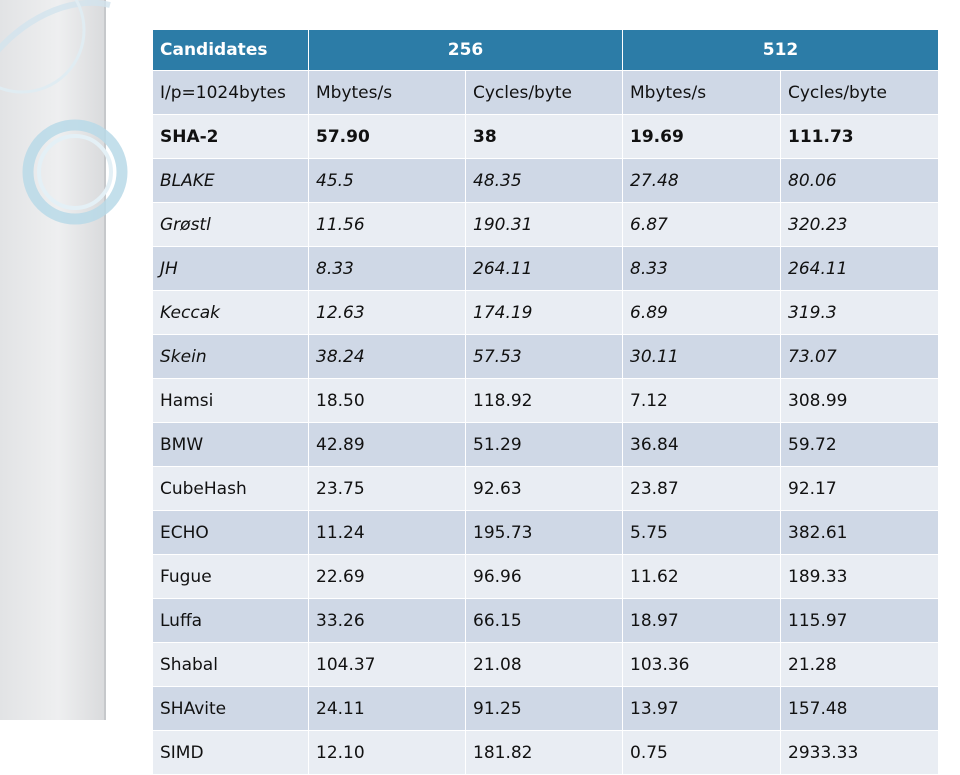 Image resolution: width=960 pixels, height=775 pixels. What do you see at coordinates (387, 576) in the screenshot?
I see `table-cell: 22.69` at bounding box center [387, 576].